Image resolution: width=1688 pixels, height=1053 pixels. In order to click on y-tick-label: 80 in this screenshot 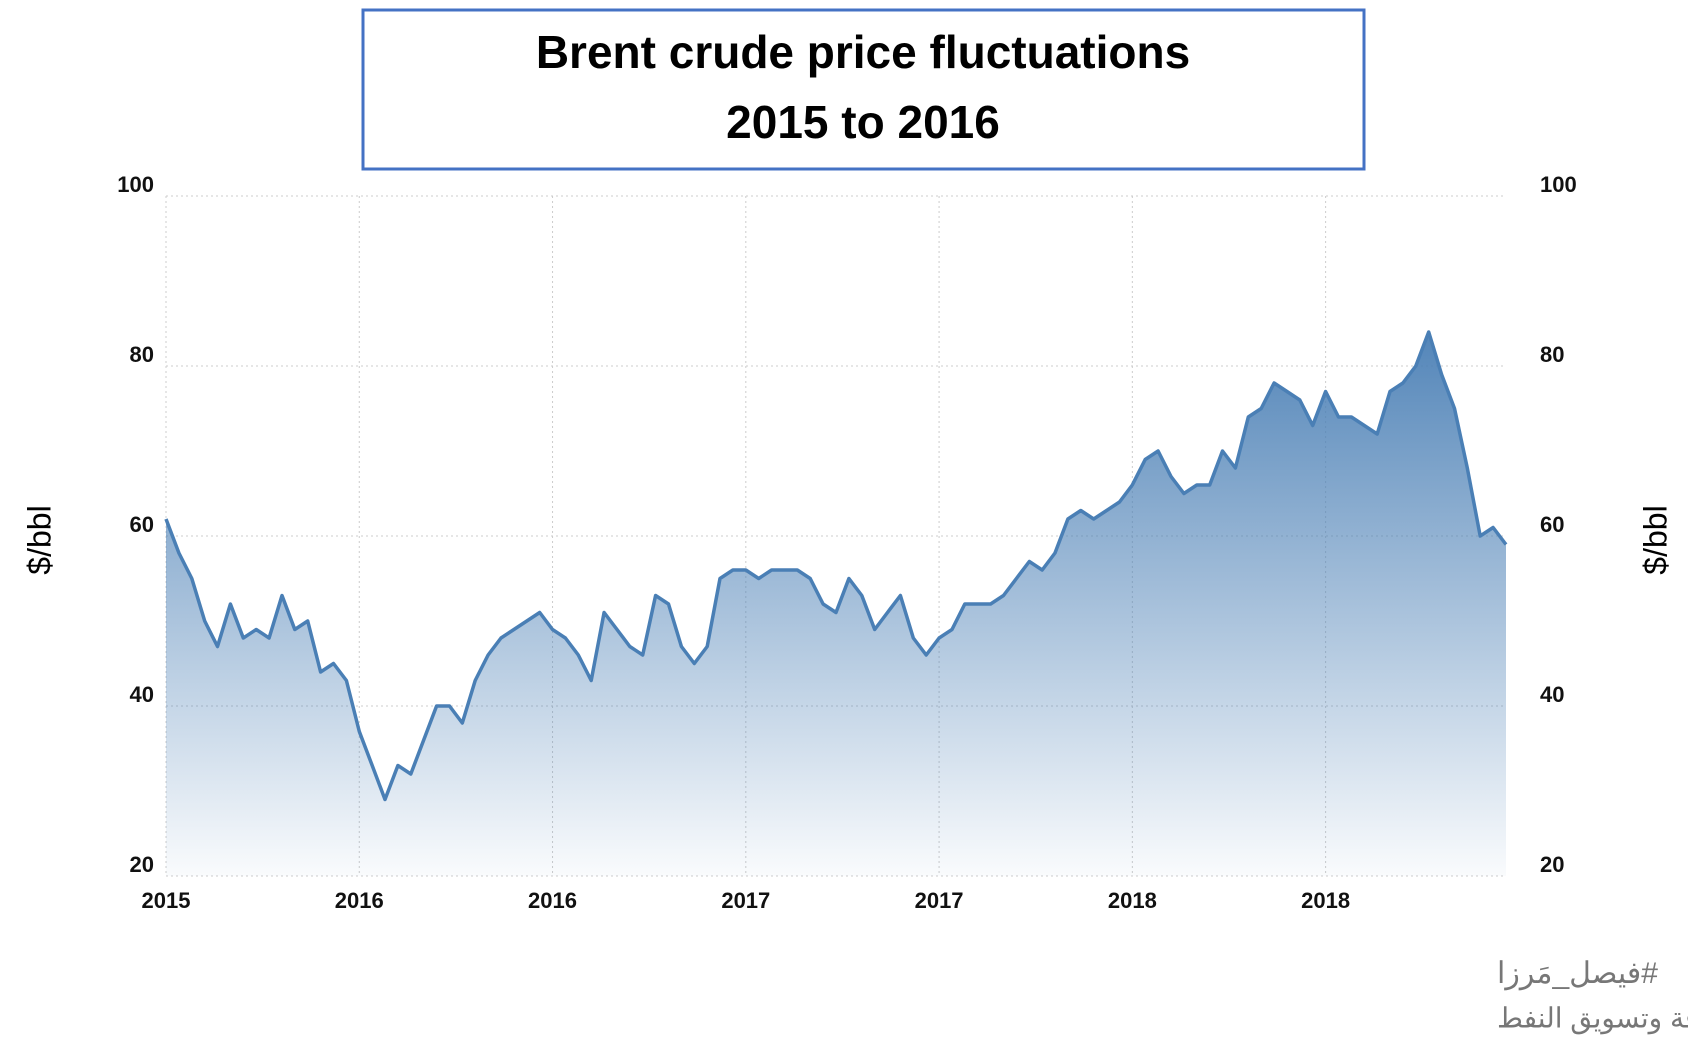, I will do `click(142, 354)`.